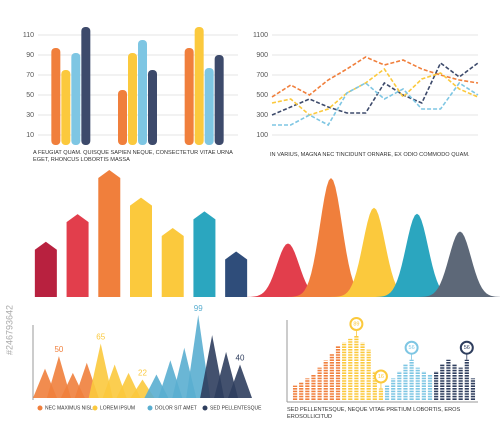  I want to click on y-tick-label: 500, so click(262, 95).